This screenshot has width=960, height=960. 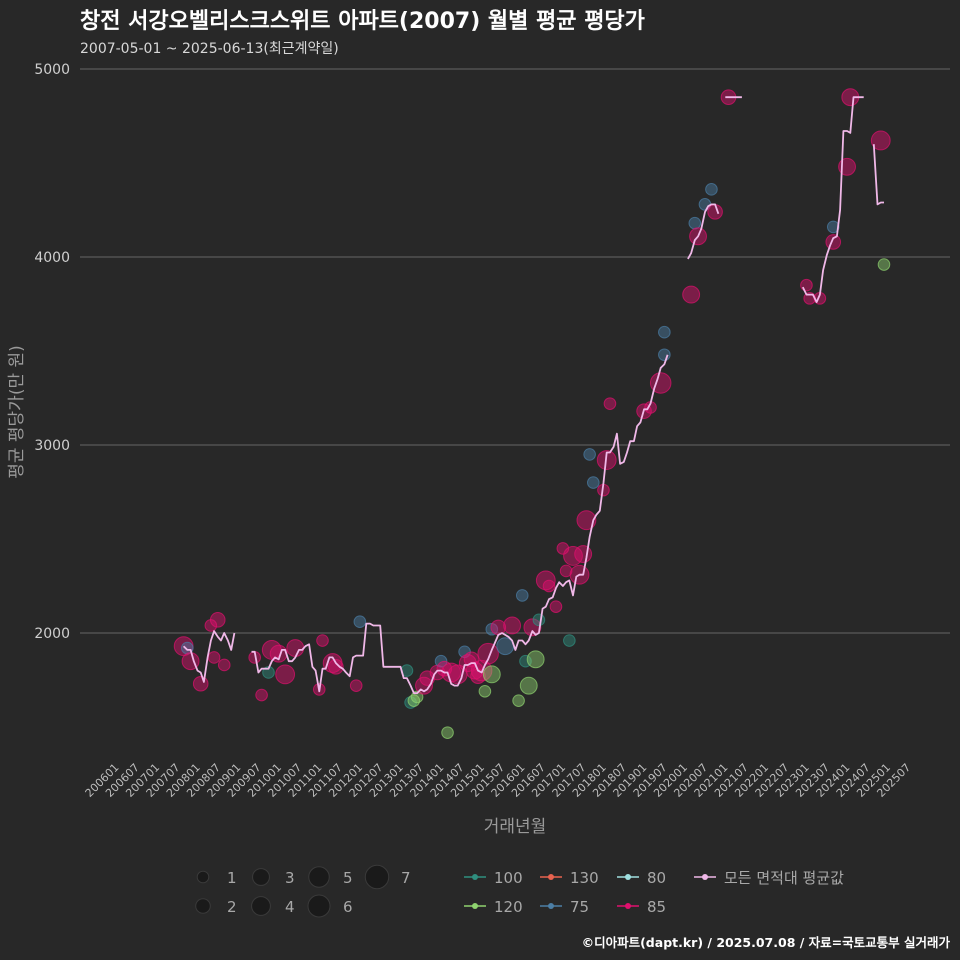 What do you see at coordinates (232, 878) in the screenshot?
I see `size-legend-label: 1` at bounding box center [232, 878].